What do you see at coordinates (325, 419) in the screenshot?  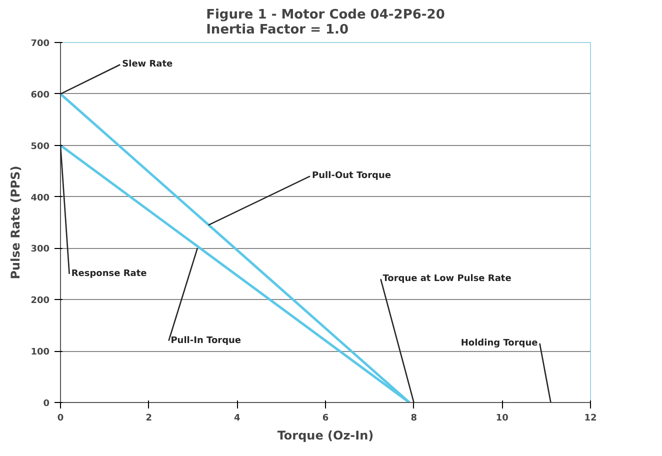 I see `x-tick-label: 6` at bounding box center [325, 419].